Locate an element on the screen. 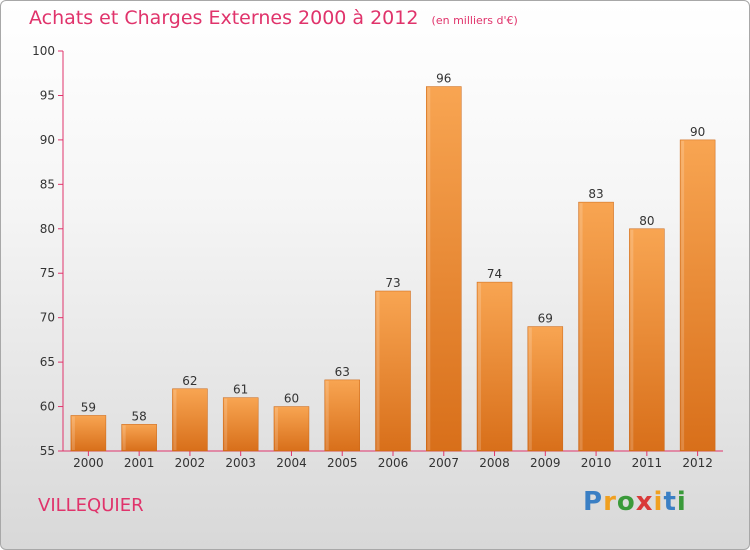 This screenshot has height=550, width=750. bar-2009 is located at coordinates (545, 389).